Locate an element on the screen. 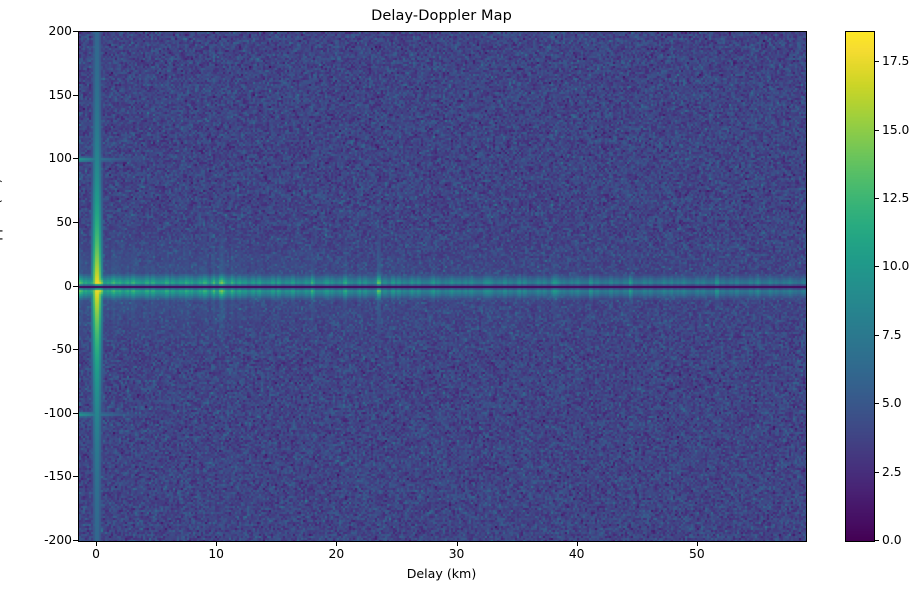 The width and height of the screenshot is (920, 590). x-tick-label: 20 is located at coordinates (336, 554).